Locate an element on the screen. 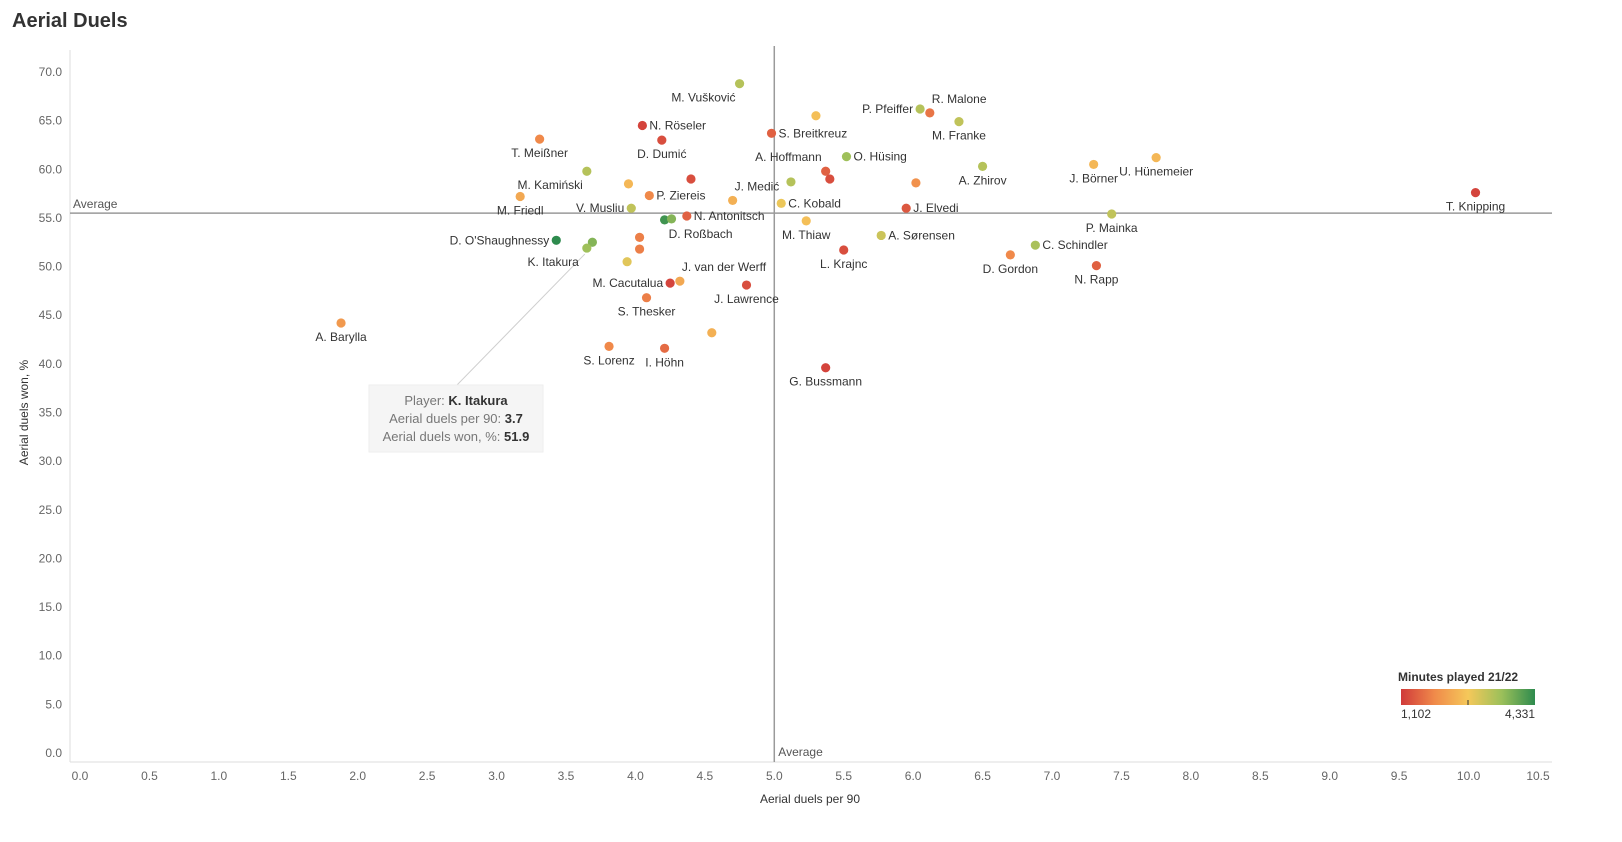 The image size is (1622, 842). point-label: T. Knipping is located at coordinates (1475, 207).